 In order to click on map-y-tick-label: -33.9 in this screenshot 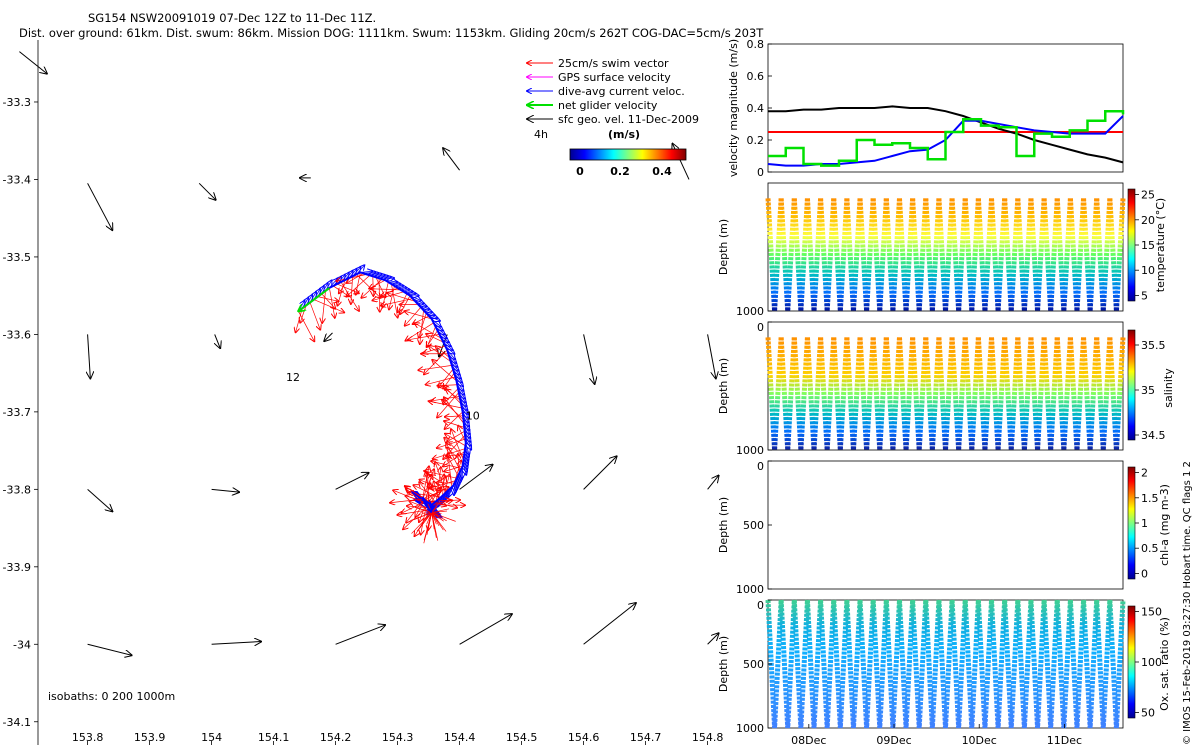, I will do `click(17, 567)`.